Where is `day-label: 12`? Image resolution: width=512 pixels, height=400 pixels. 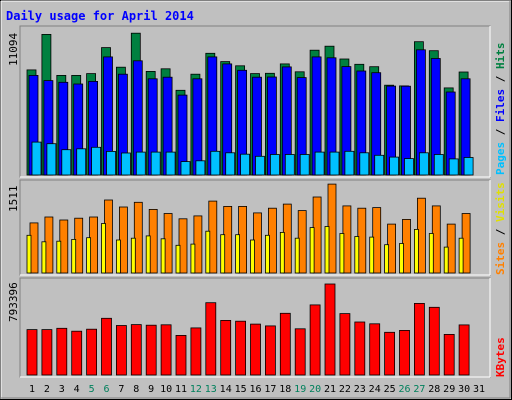 day-label: 12 is located at coordinates (196, 389).